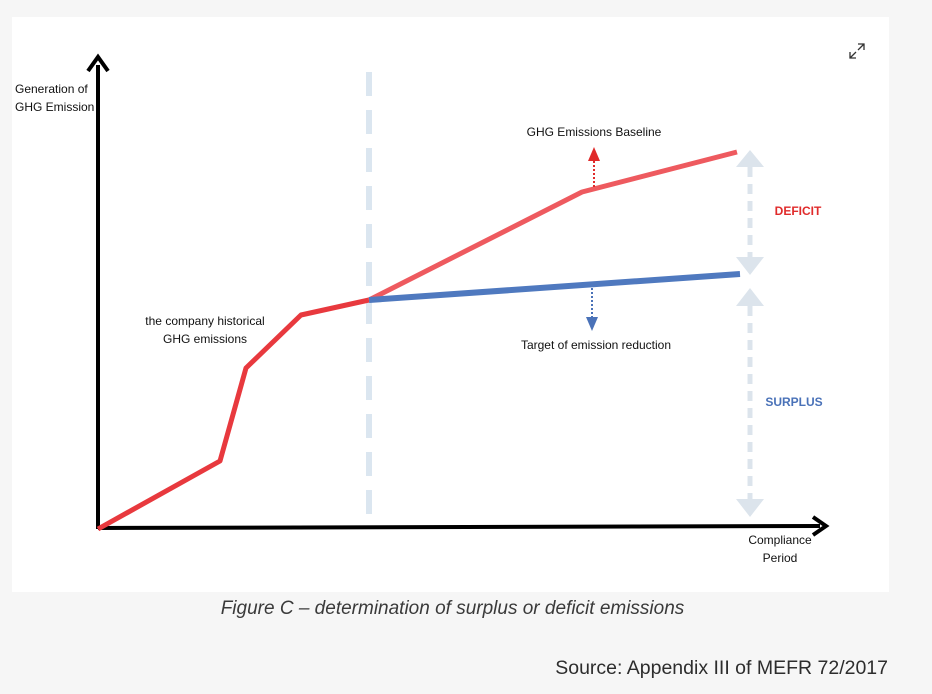  Describe the element at coordinates (233, 414) in the screenshot. I see `historical-emissions-line` at that location.